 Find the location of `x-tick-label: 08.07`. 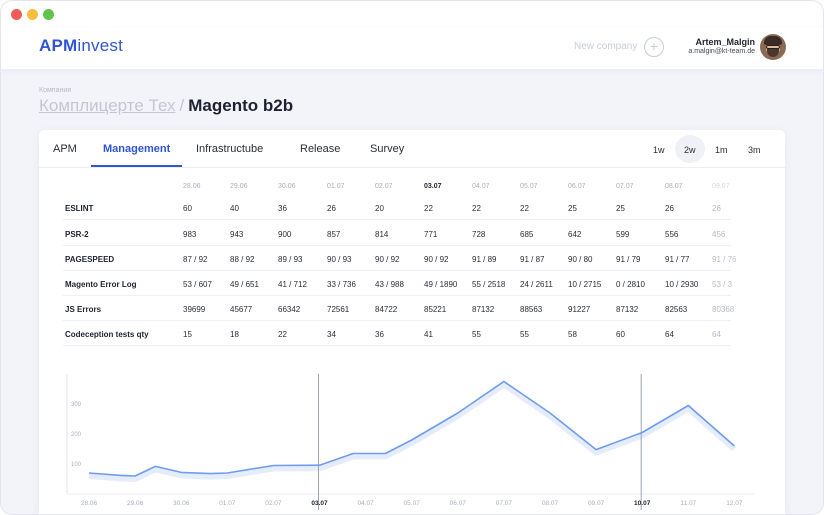

x-tick-label: 08.07 is located at coordinates (550, 503).